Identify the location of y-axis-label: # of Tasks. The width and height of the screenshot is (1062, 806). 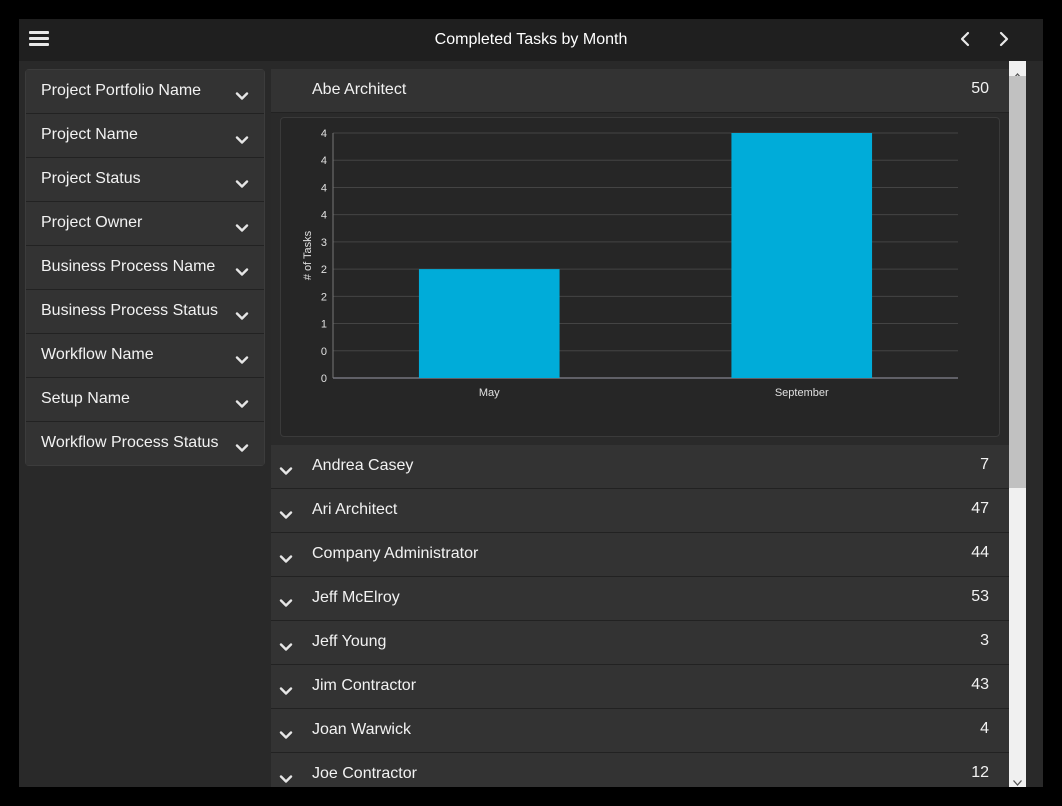
(308, 255).